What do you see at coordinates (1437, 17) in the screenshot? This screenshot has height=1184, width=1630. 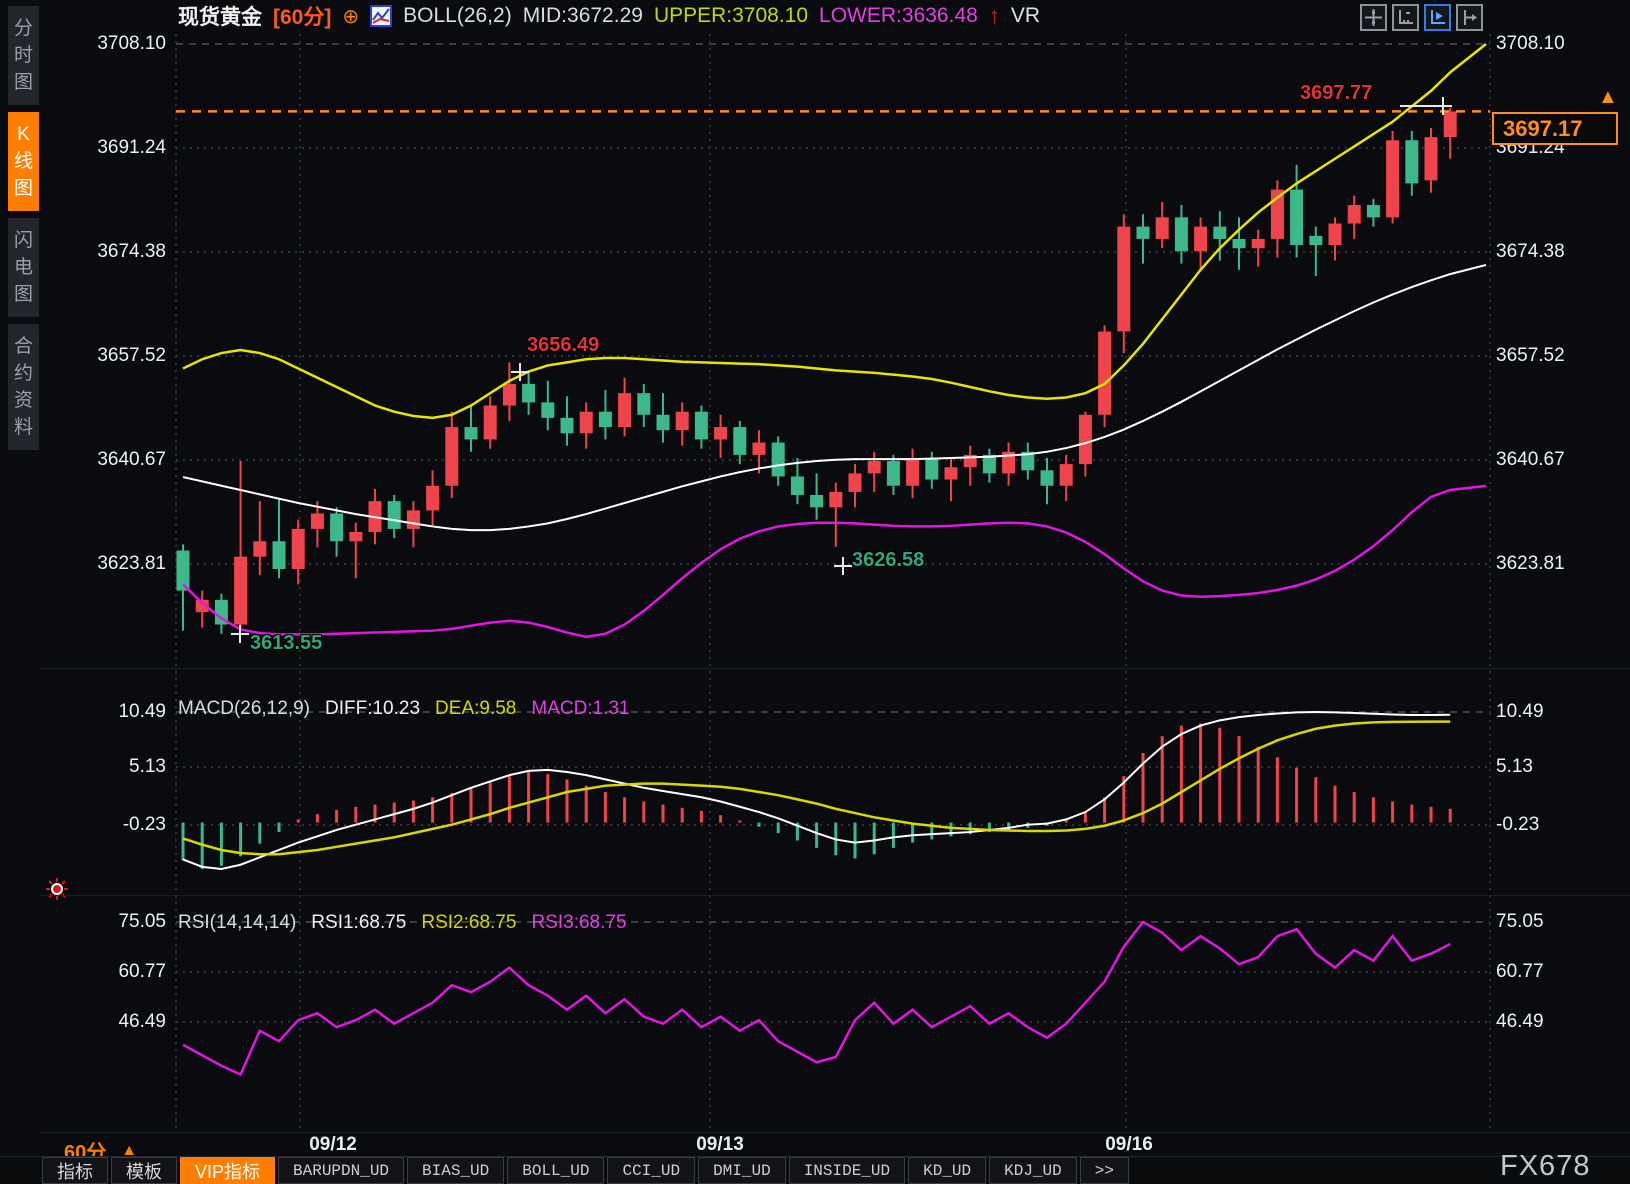 I see `axis-play-icon` at bounding box center [1437, 17].